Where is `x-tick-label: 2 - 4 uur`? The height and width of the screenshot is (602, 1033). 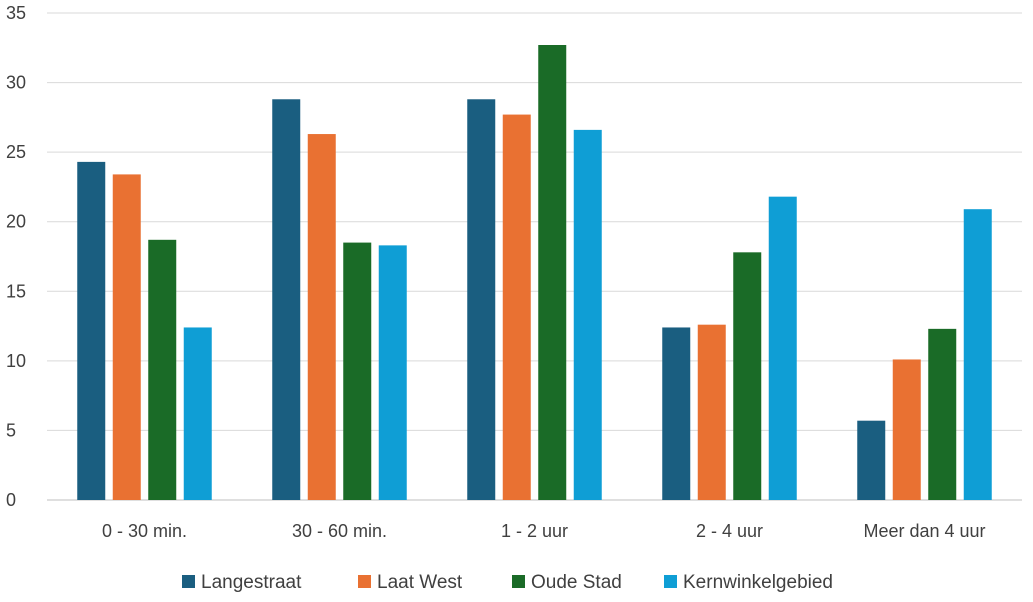
x-tick-label: 2 - 4 uur is located at coordinates (729, 531).